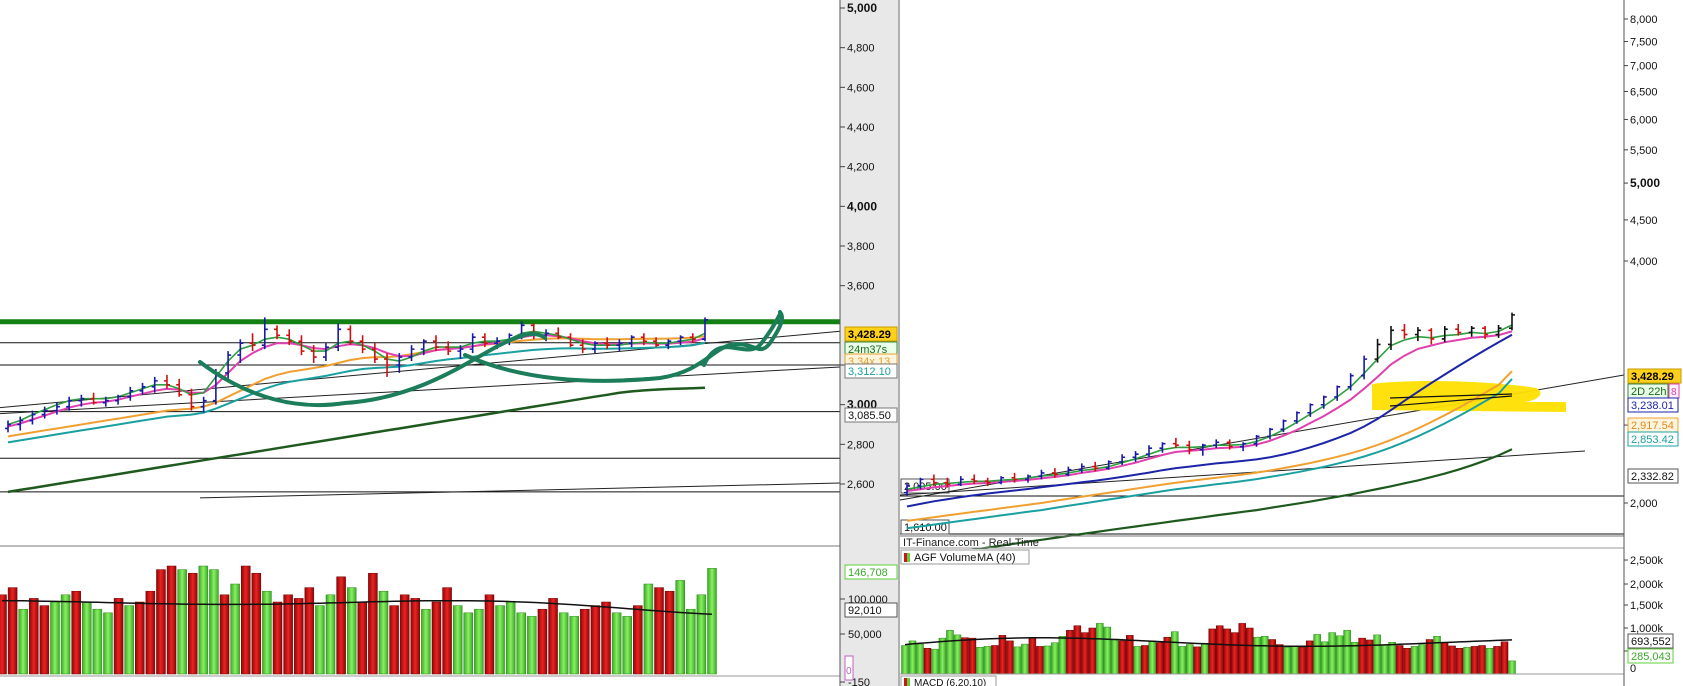 The width and height of the screenshot is (1683, 686). I want to click on macd-legend-down-swatch, so click(905, 682).